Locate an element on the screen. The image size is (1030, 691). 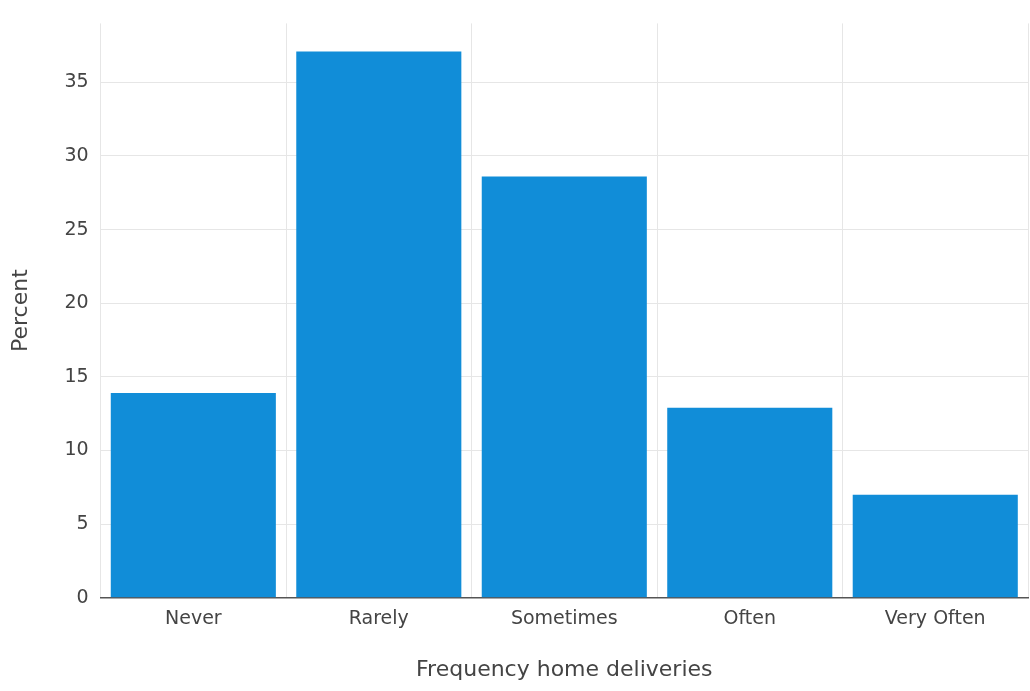
y-tick-label: 20 is located at coordinates (76, 301).